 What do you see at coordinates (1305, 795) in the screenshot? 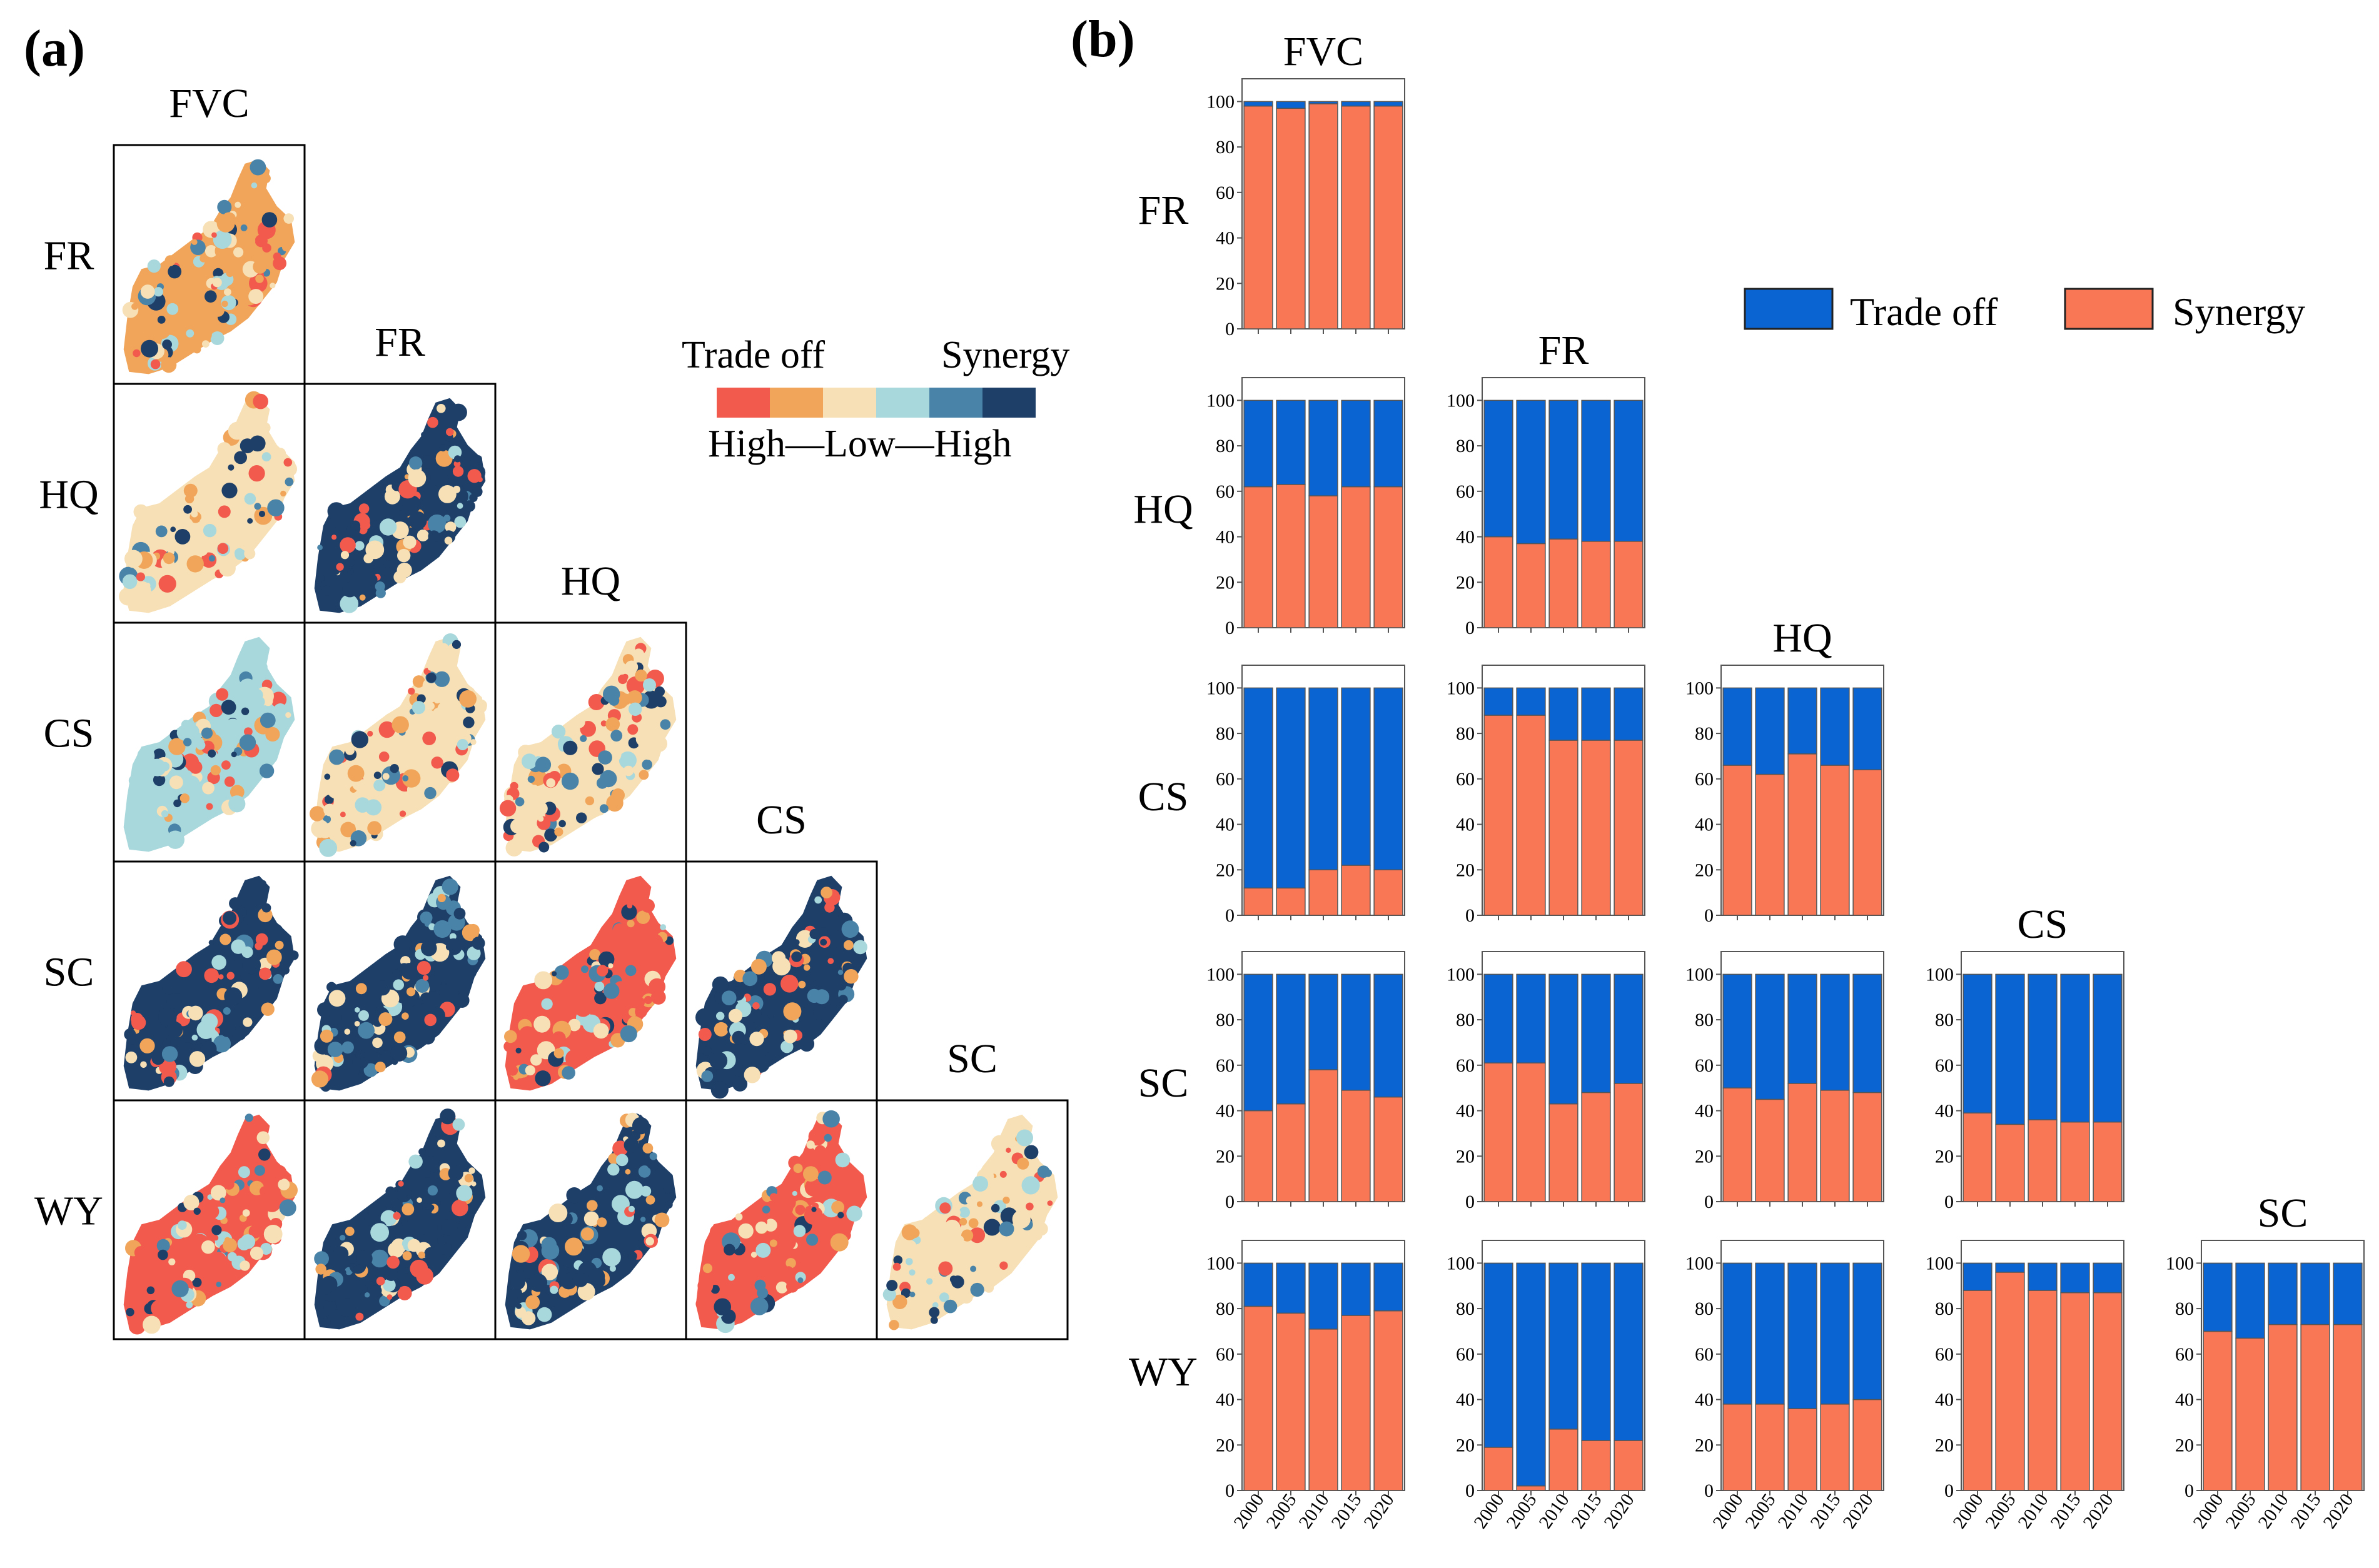
I see `bar-chart-cs-fvc: 0 20 40 60 80 100` at bounding box center [1305, 795].